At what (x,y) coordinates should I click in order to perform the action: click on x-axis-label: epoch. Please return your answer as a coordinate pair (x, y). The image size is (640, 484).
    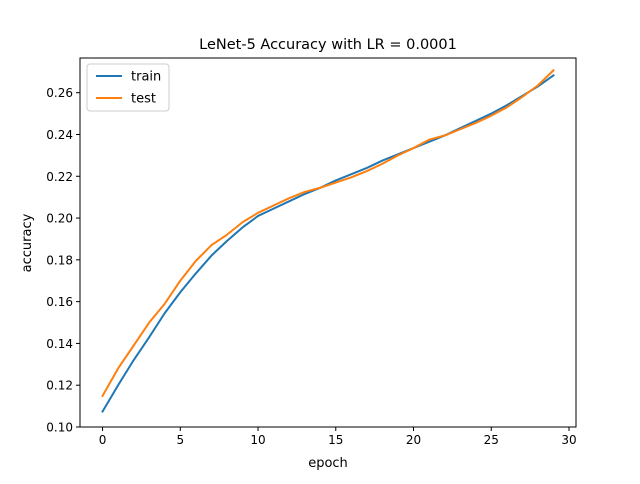
    Looking at the image, I should click on (328, 463).